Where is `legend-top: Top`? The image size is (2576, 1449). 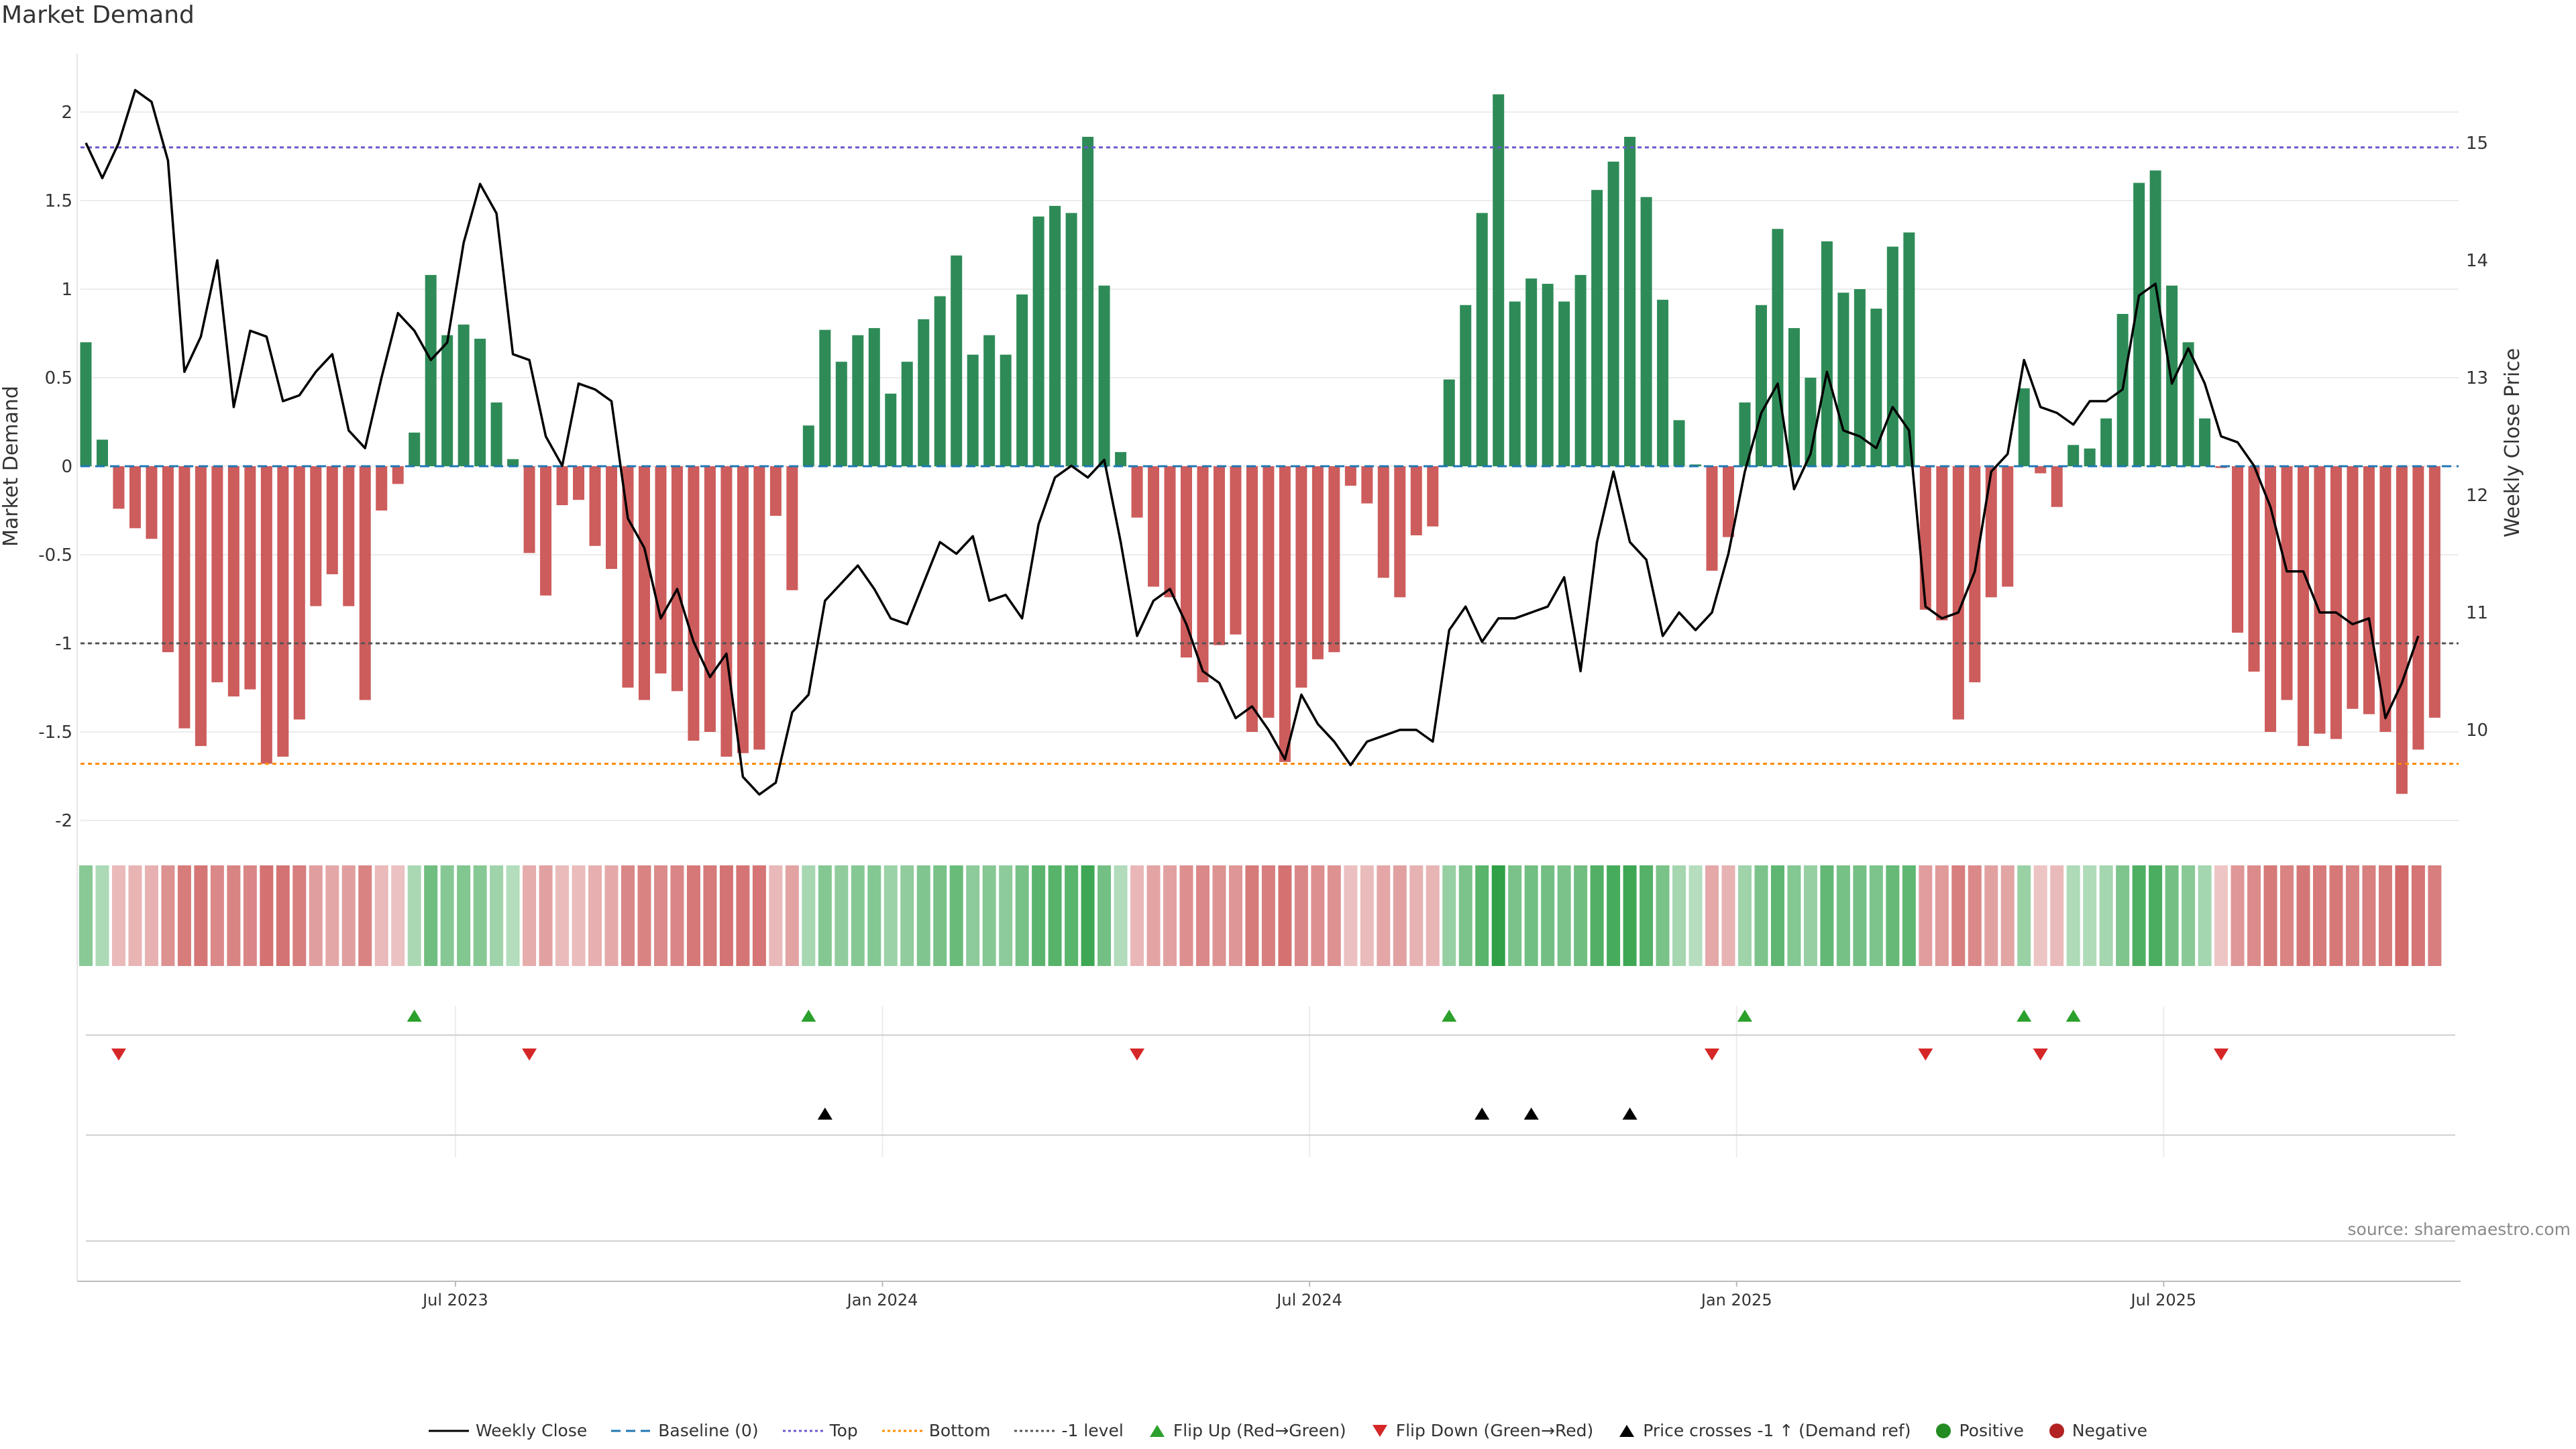 legend-top: Top is located at coordinates (820, 1430).